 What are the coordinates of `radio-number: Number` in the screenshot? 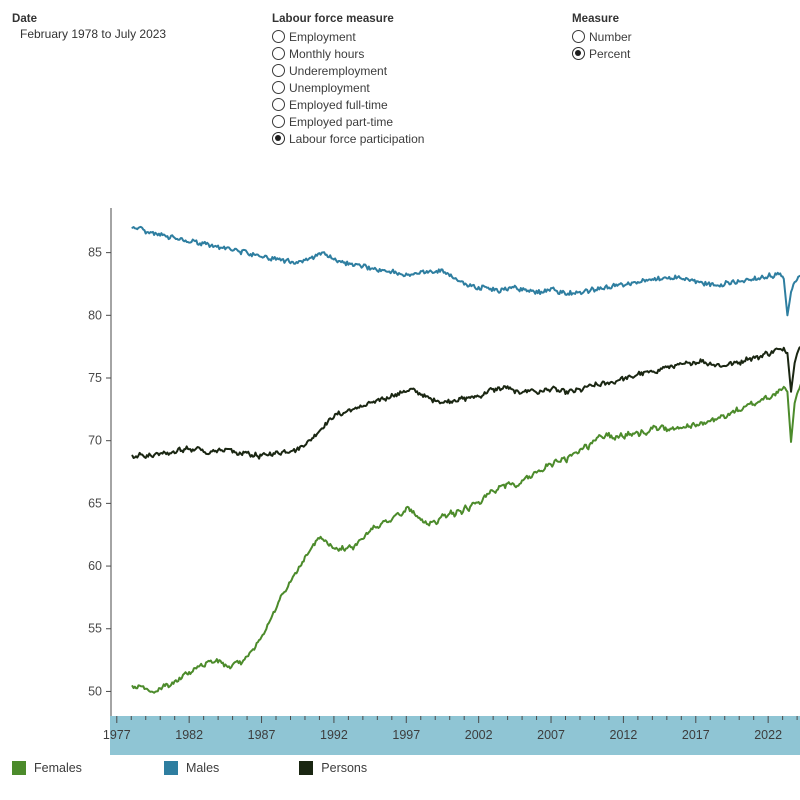 It's located at (602, 36).